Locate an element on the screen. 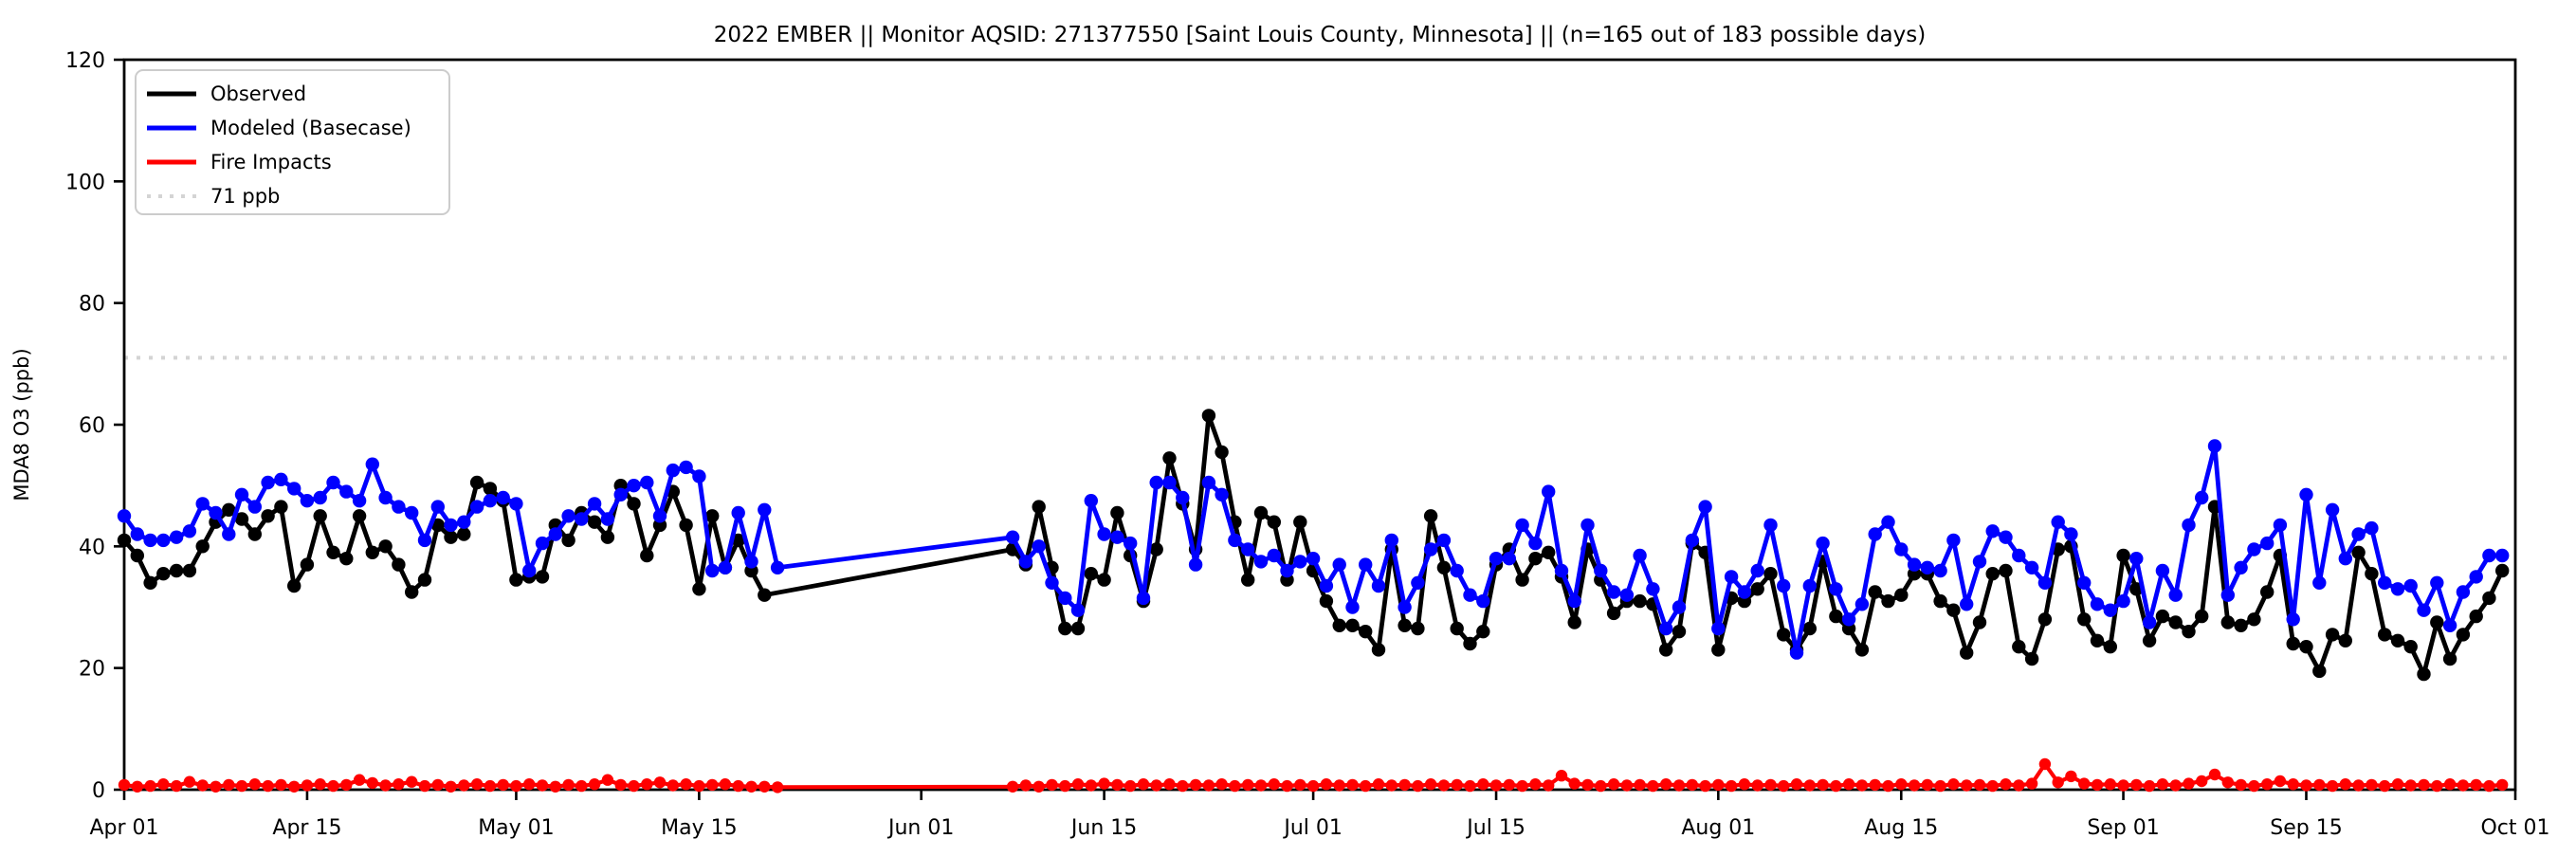  y-tick-label: 60 is located at coordinates (92, 426).